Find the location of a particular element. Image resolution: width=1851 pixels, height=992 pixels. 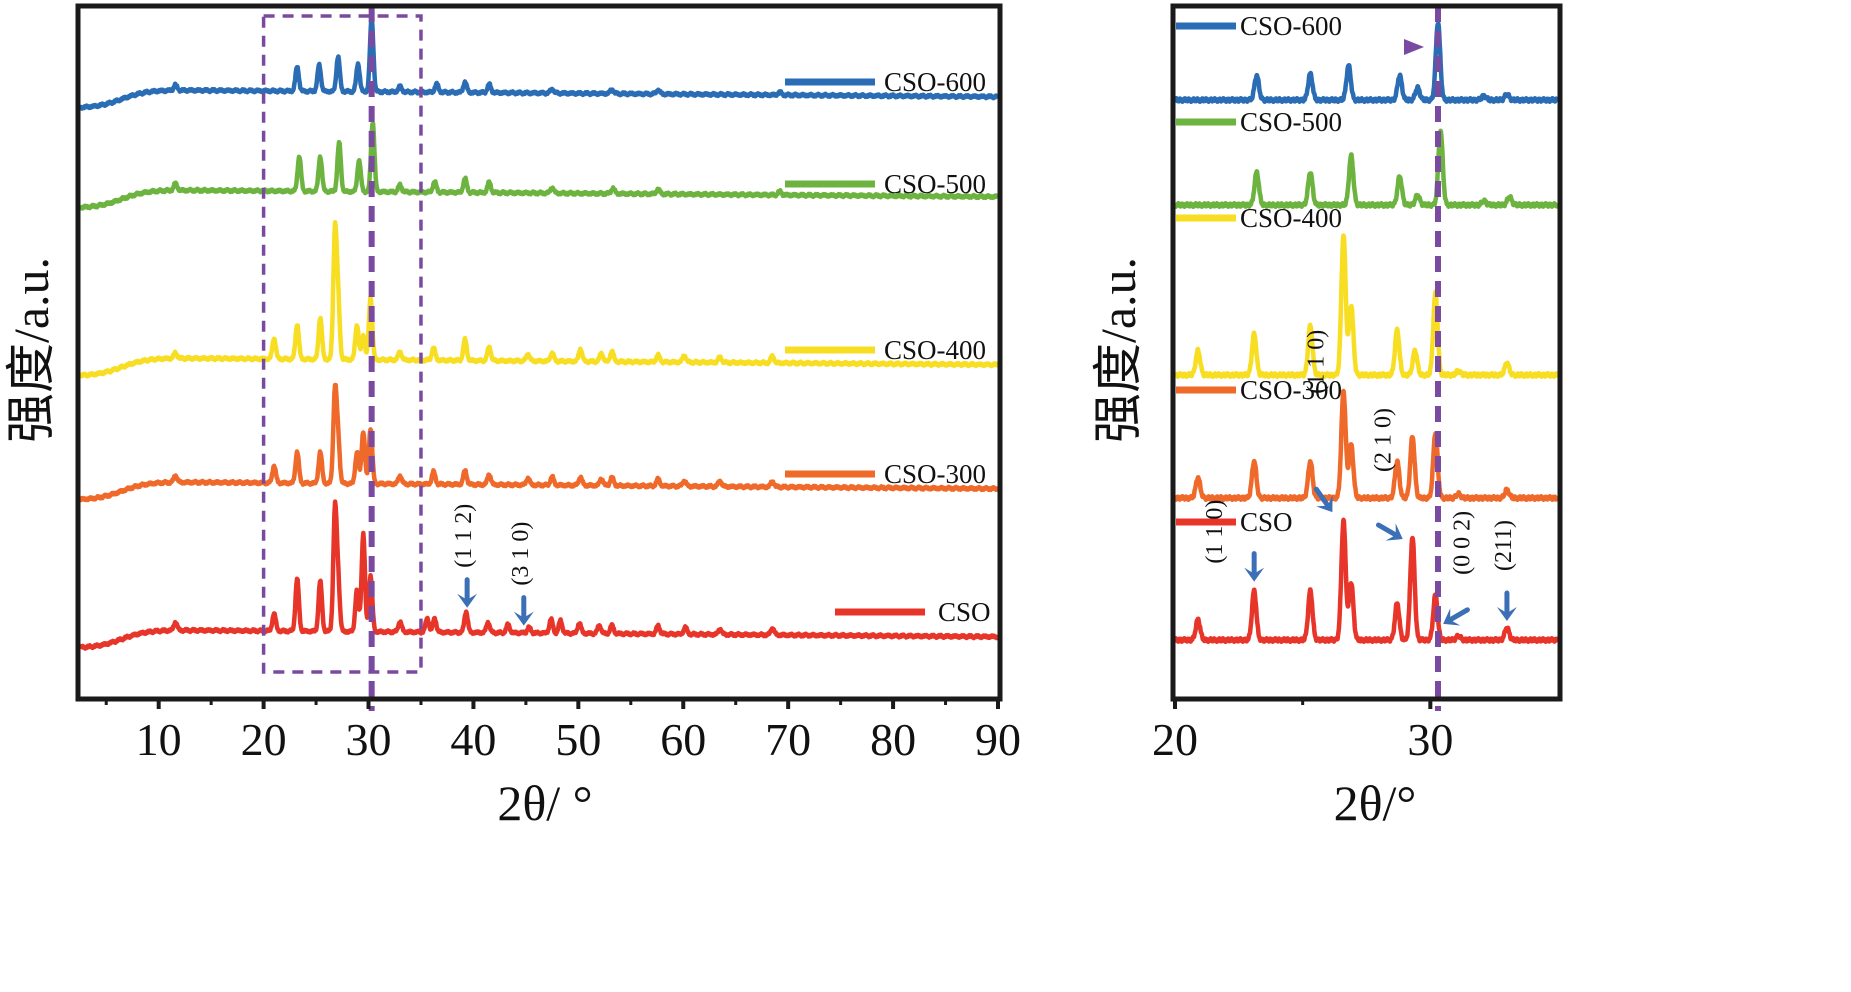

main-hkl-annotation: (3 1 0) is located at coordinates (521, 574).